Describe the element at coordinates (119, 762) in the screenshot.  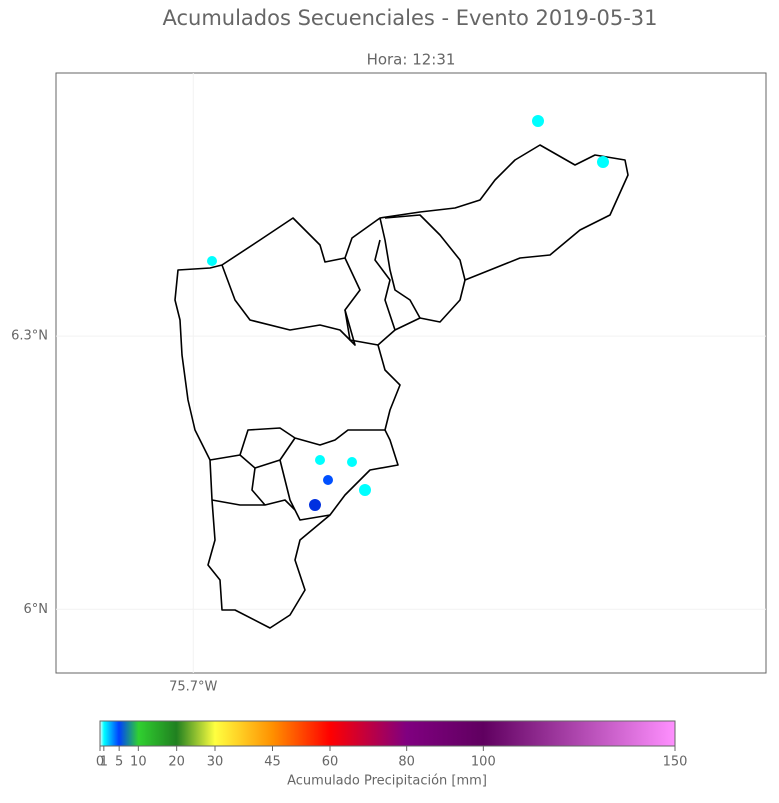
I see `colorbar-tick-label: 5` at that location.